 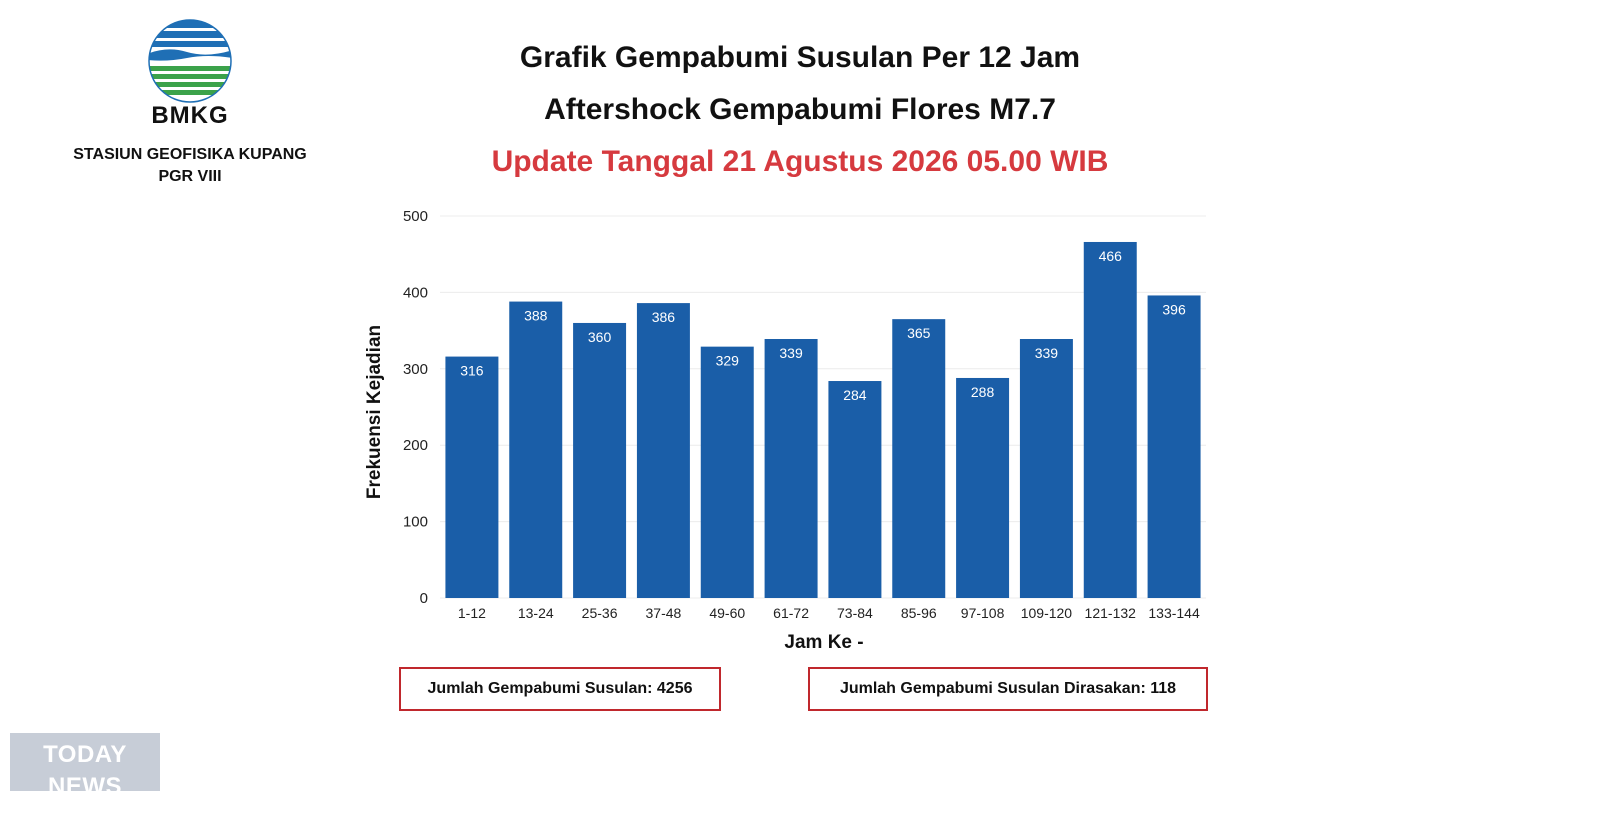 I want to click on data-label: 284, so click(x=855, y=395).